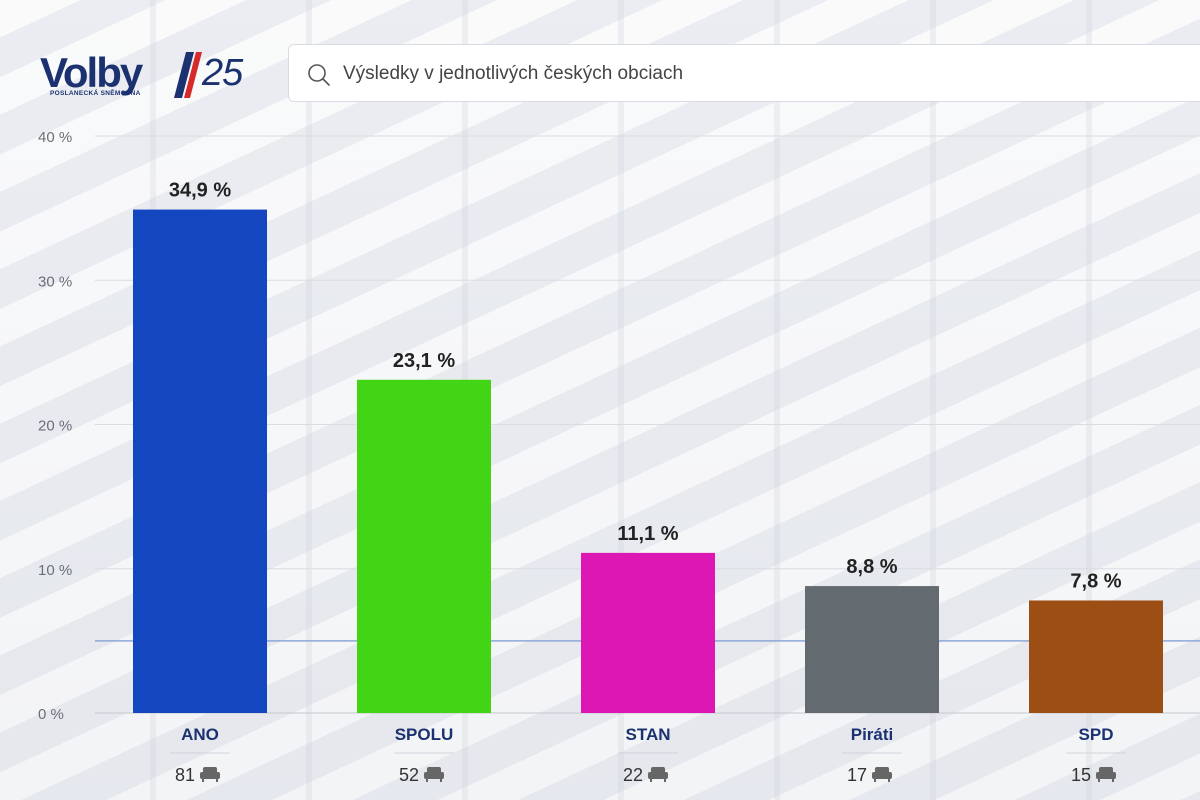  I want to click on seat-count: 15, so click(1081, 775).